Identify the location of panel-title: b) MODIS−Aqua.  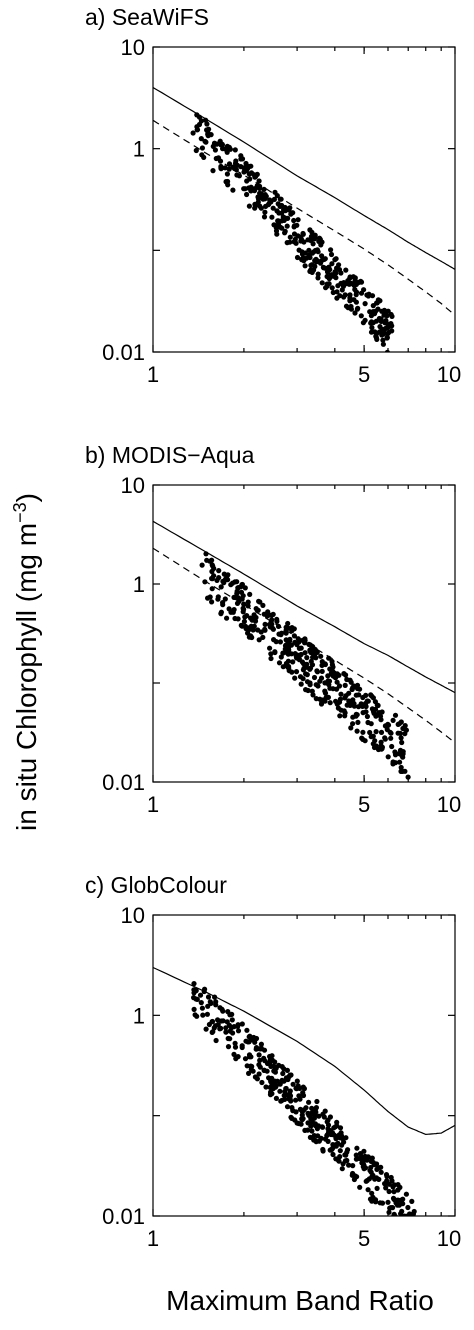
(170, 455).